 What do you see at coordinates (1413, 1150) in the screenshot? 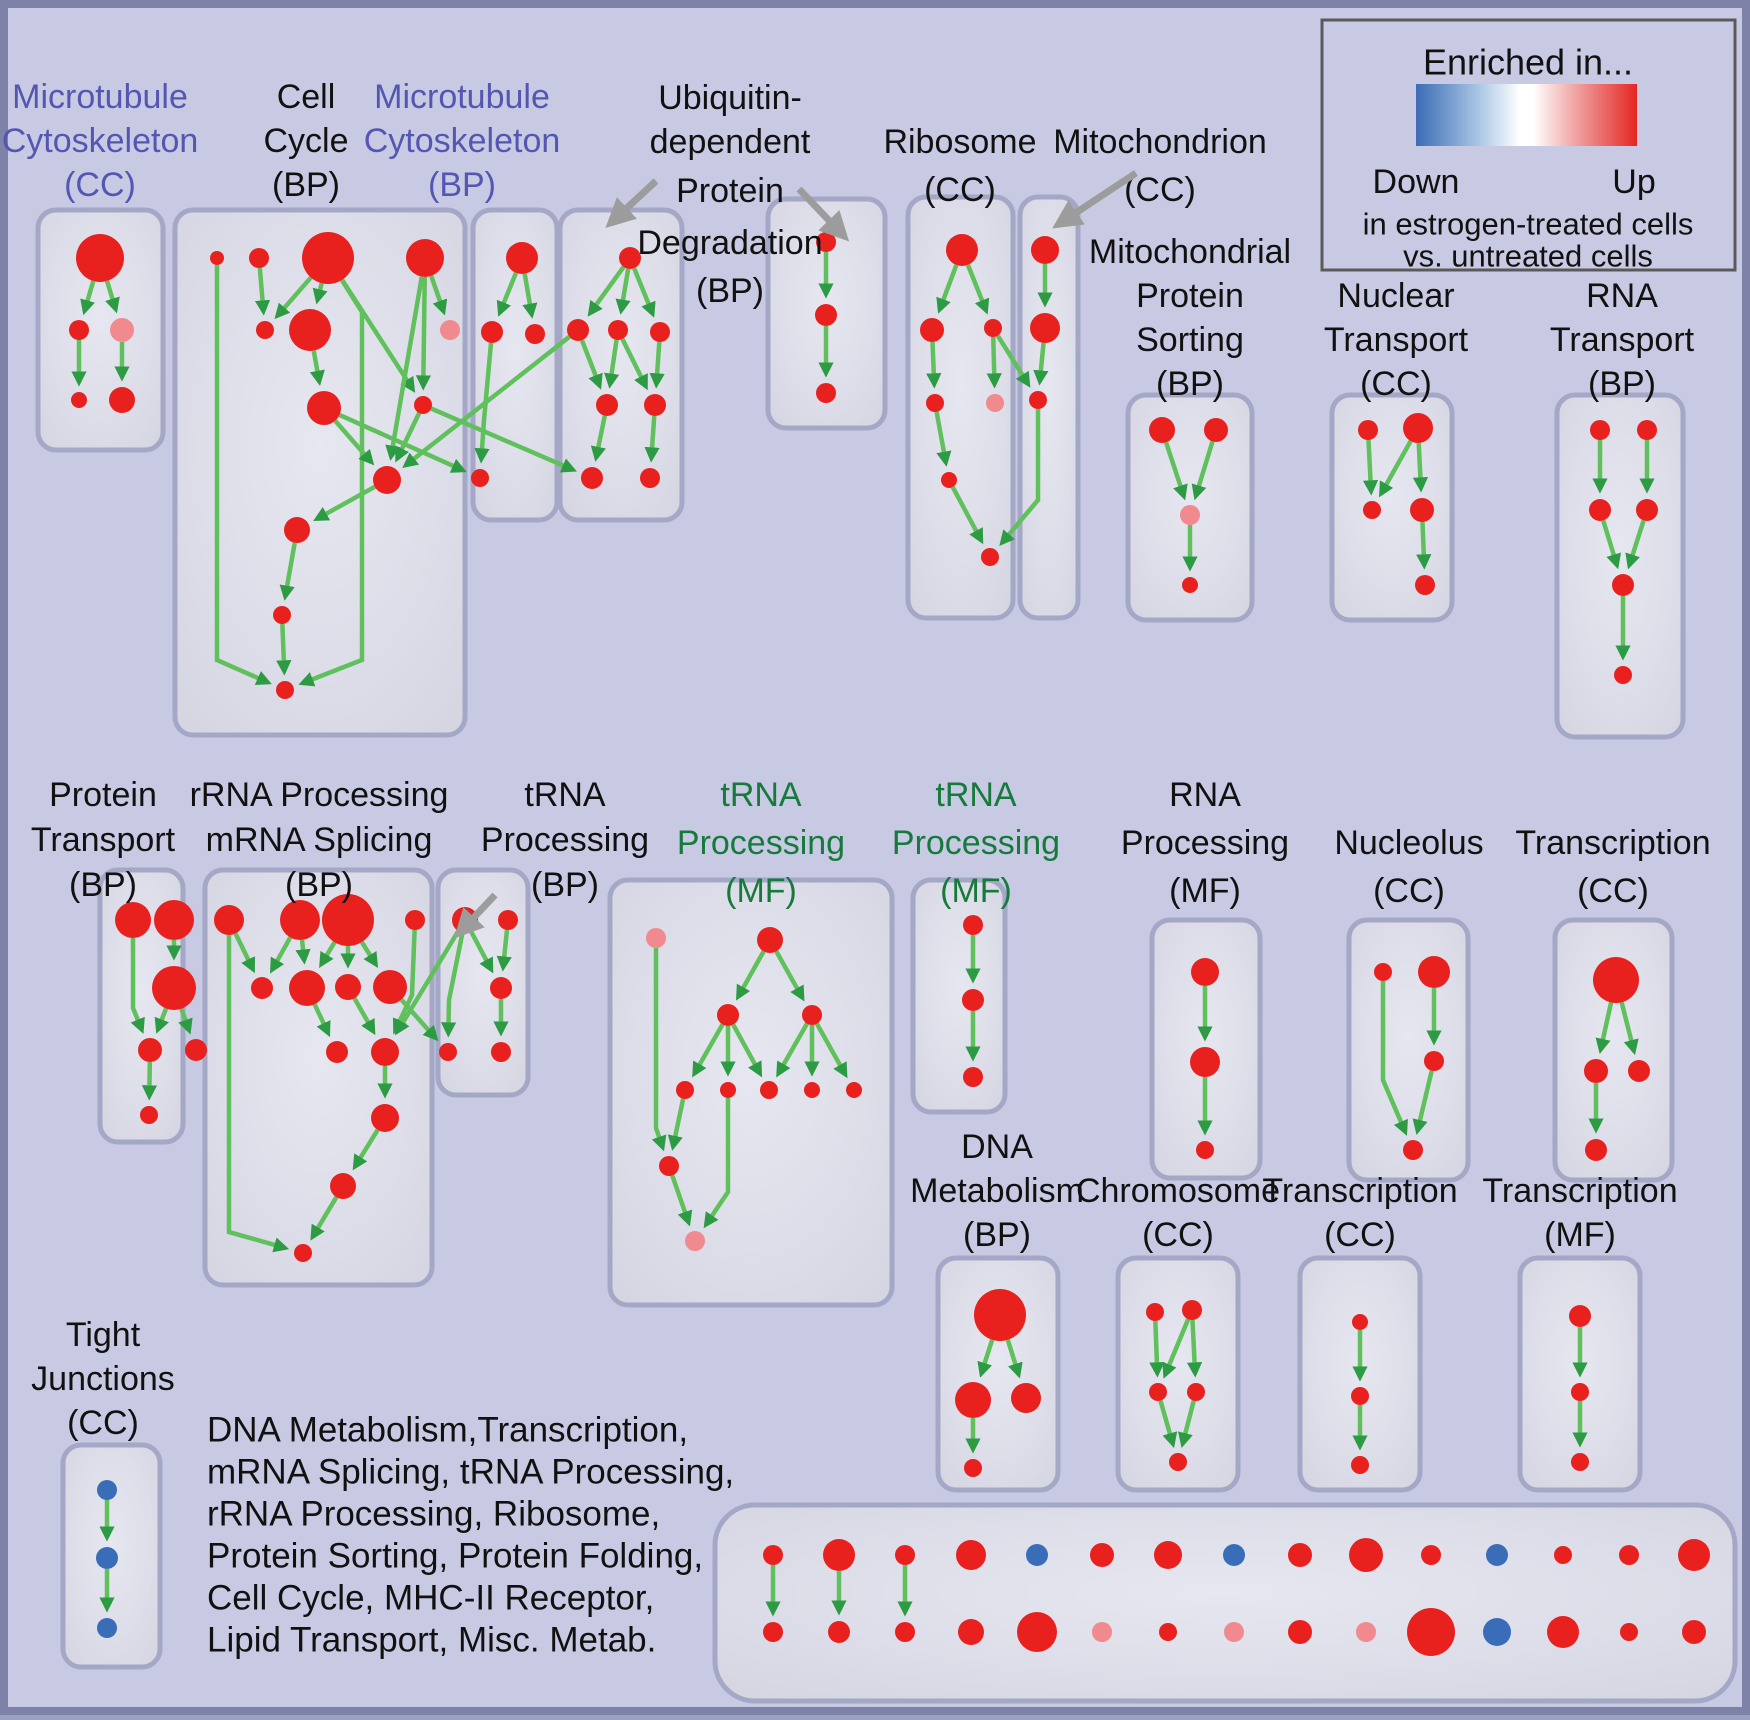
I see `go-node-nucleolus` at bounding box center [1413, 1150].